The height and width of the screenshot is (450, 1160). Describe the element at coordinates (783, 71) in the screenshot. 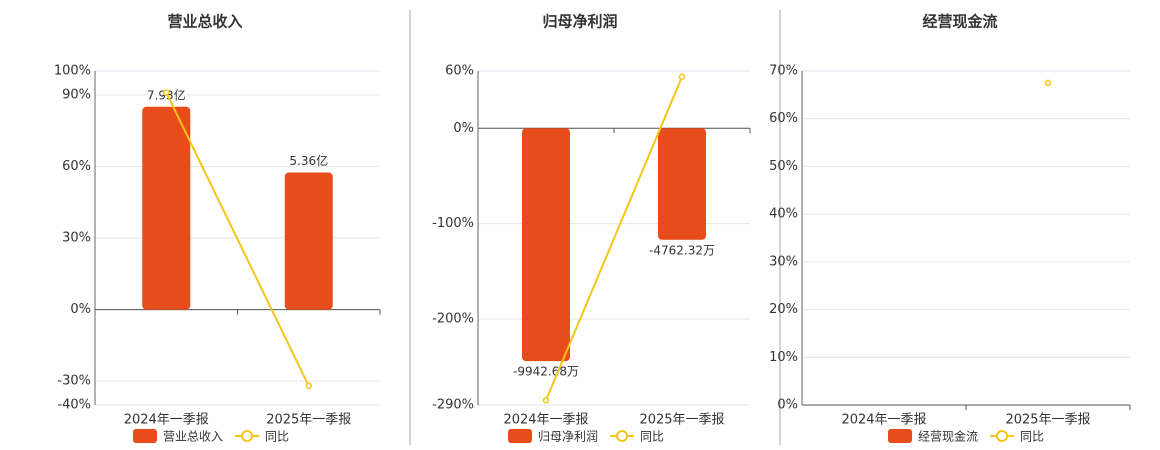

I see `y-tick-label: 70%` at that location.